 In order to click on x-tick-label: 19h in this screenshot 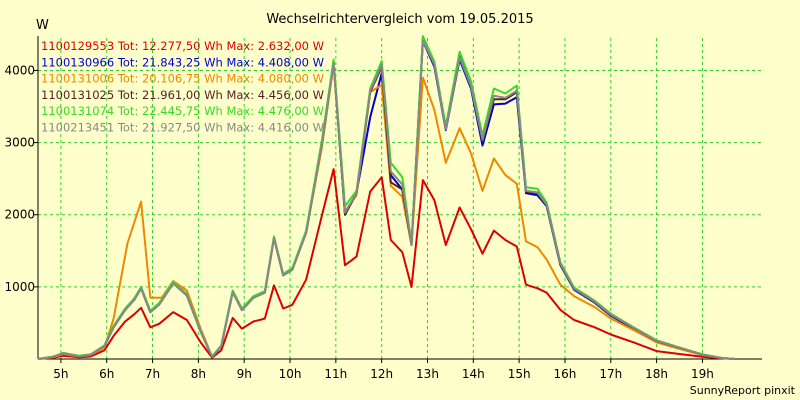, I will do `click(702, 374)`.